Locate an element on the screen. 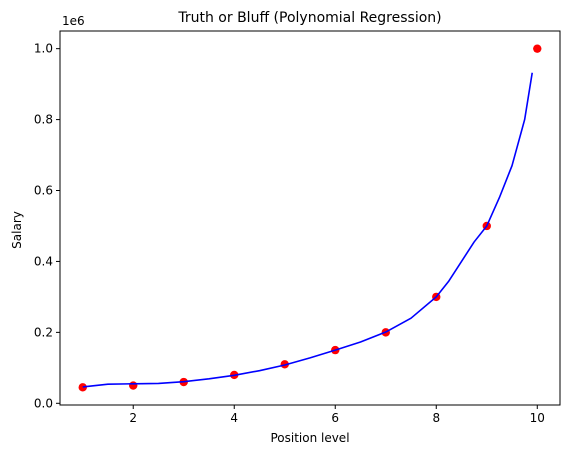 Image resolution: width=567 pixels, height=455 pixels. y-tick-label: 0.2 is located at coordinates (43, 332).